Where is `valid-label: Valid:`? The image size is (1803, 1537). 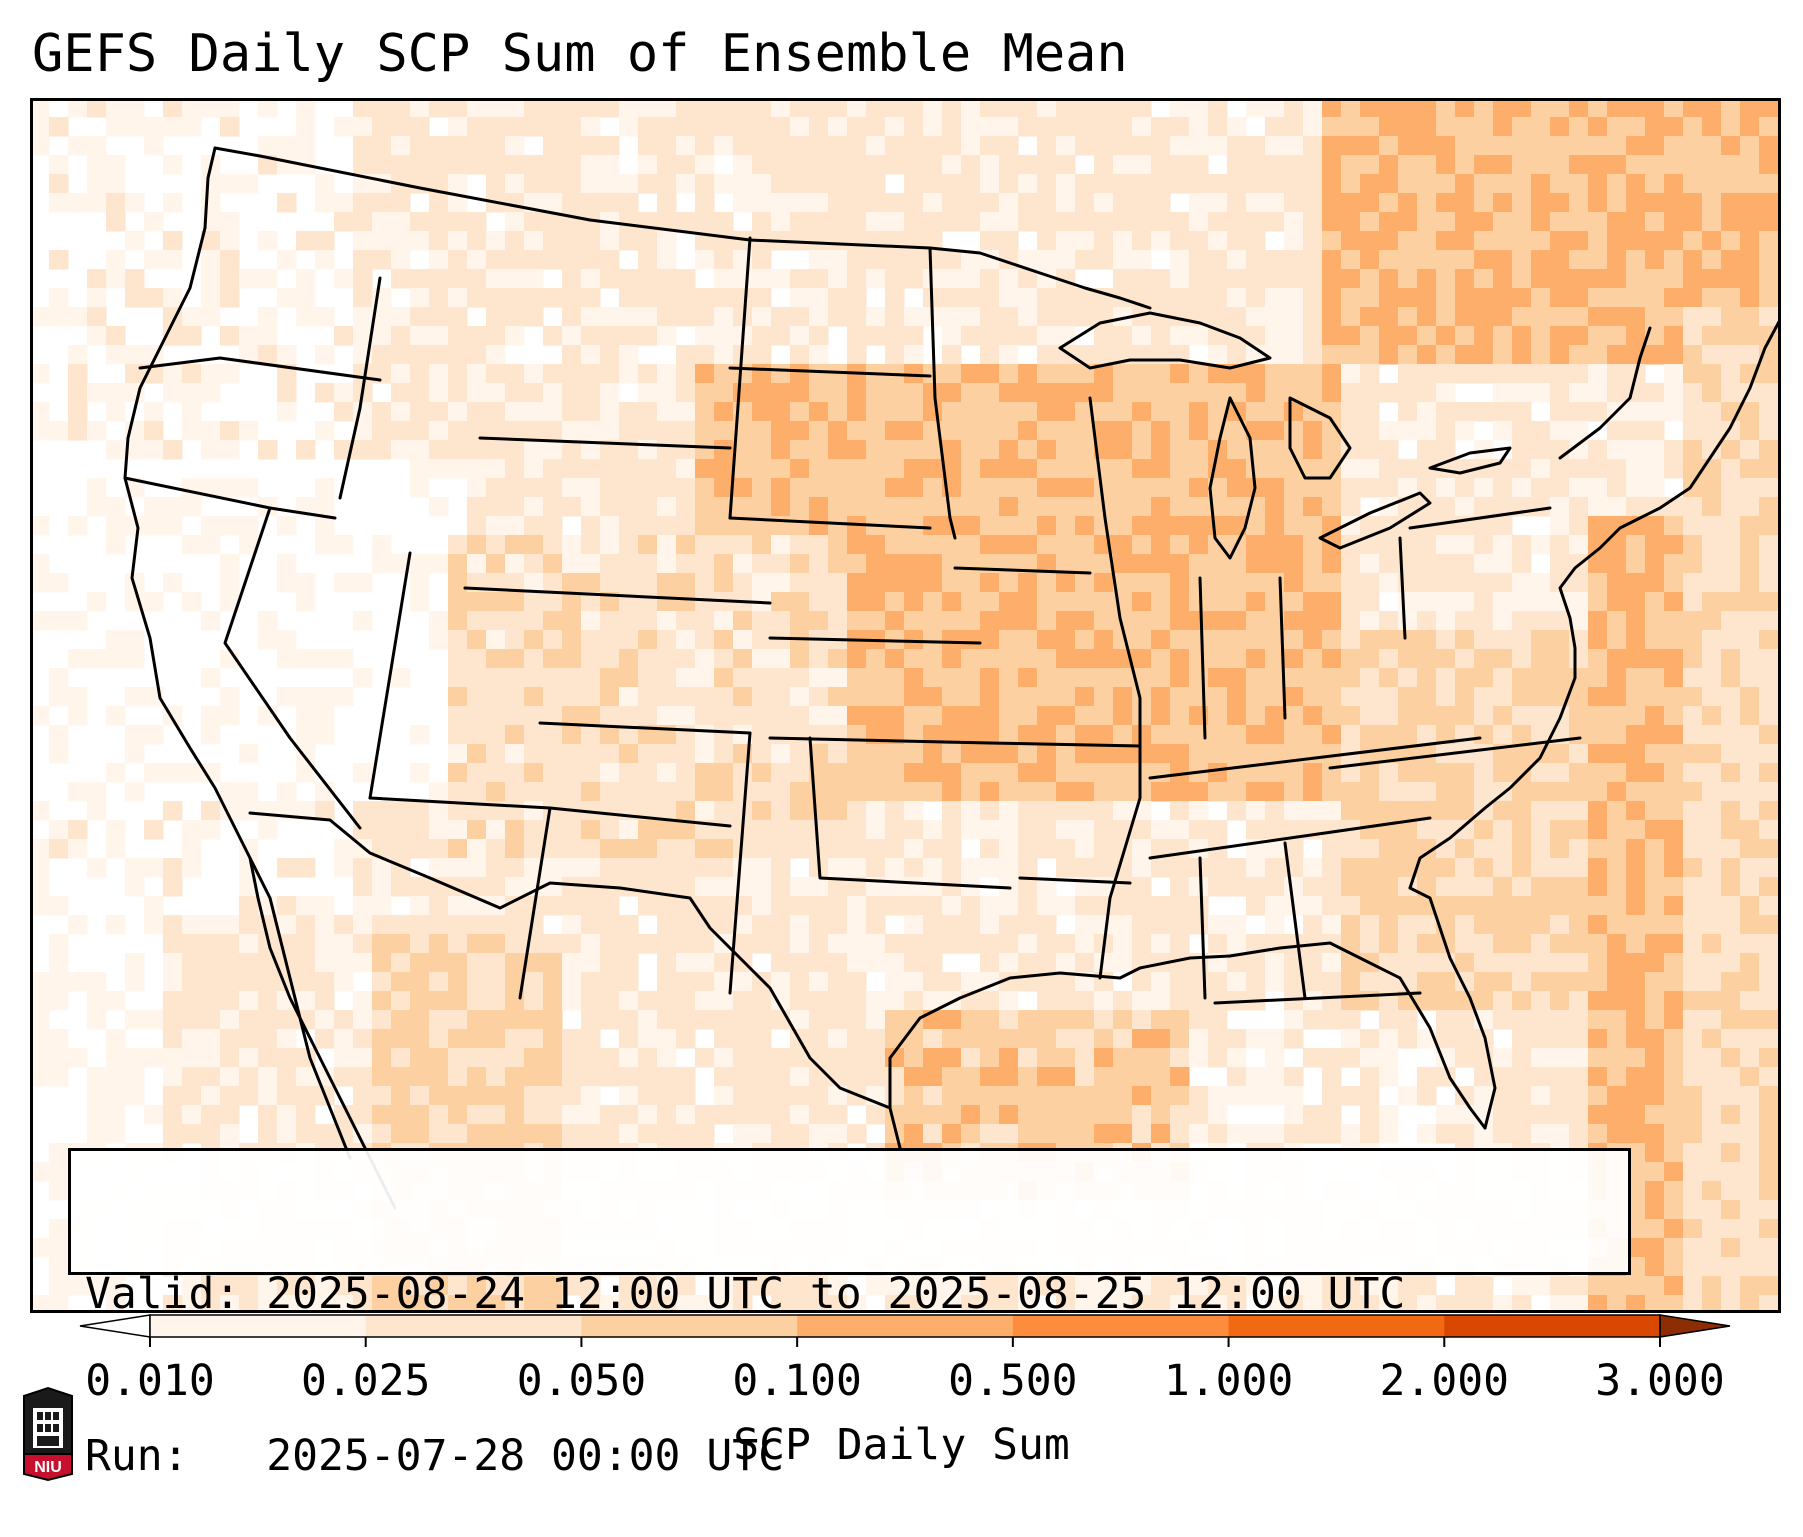 valid-label: Valid: is located at coordinates (162, 1294).